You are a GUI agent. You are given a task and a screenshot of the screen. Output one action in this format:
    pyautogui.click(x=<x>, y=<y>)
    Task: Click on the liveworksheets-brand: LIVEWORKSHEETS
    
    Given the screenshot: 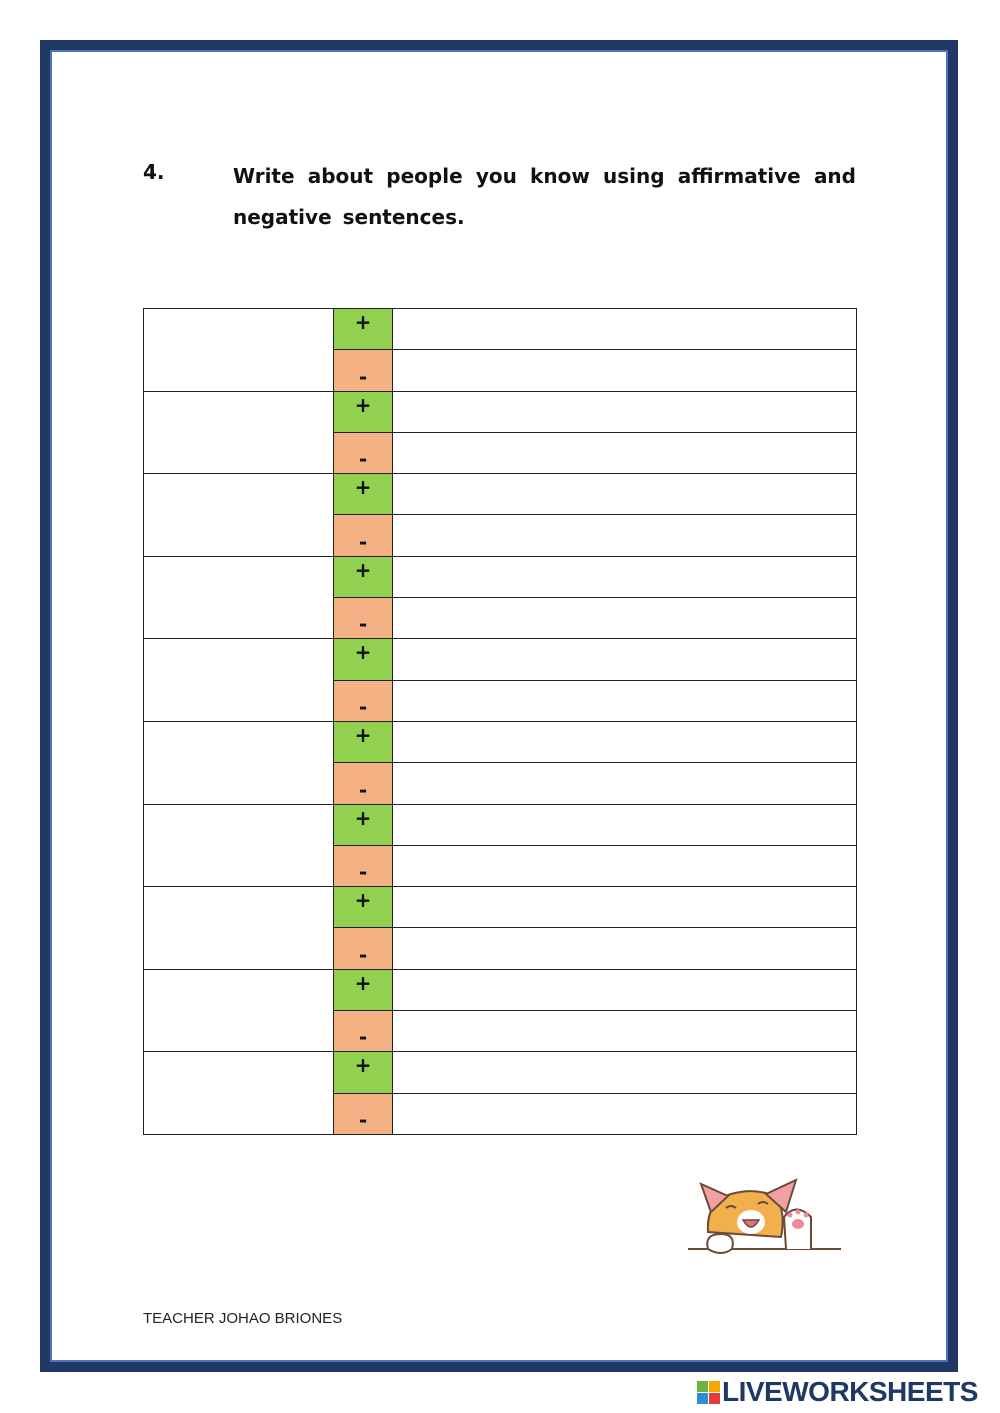 What is the action you would take?
    pyautogui.click(x=837, y=1392)
    